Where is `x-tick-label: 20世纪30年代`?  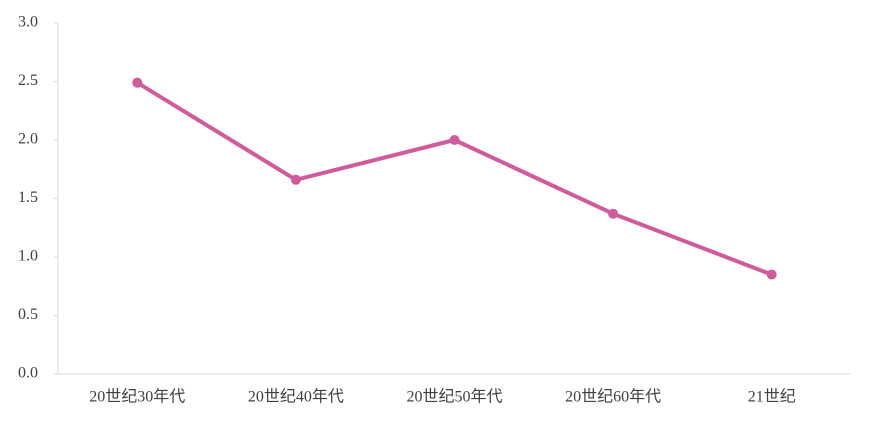 x-tick-label: 20世纪30年代 is located at coordinates (137, 397).